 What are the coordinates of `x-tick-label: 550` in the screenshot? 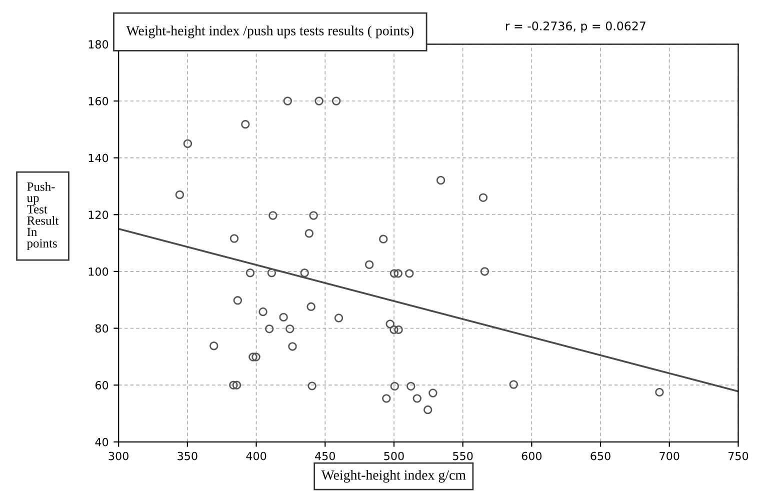 It's located at (463, 456).